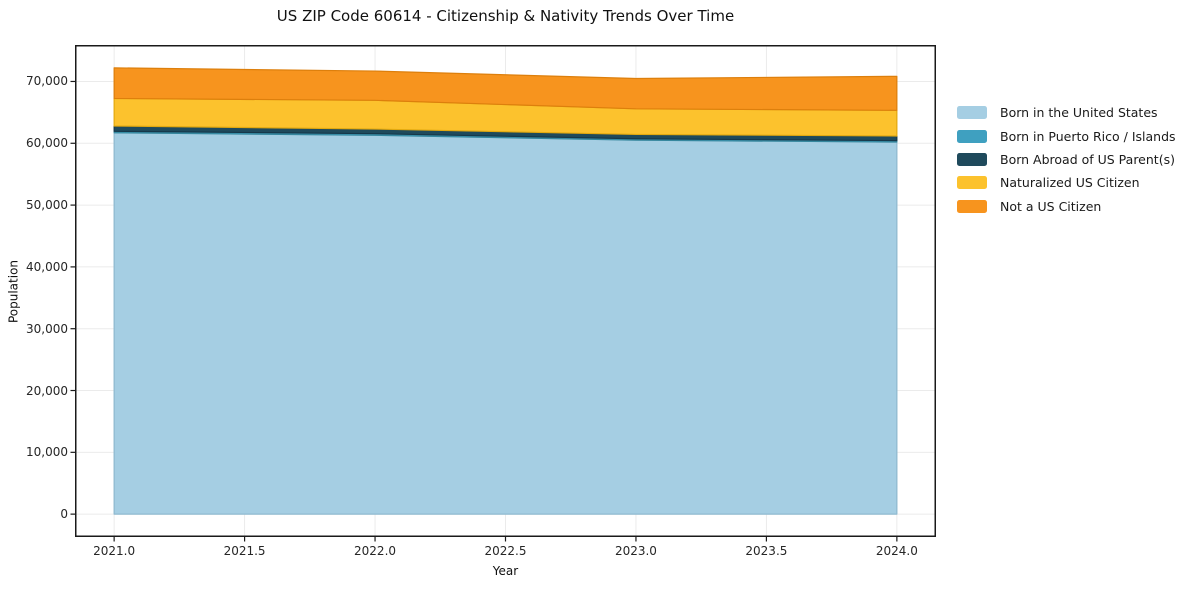  What do you see at coordinates (972, 183) in the screenshot?
I see `legend-swatch-naturalized` at bounding box center [972, 183].